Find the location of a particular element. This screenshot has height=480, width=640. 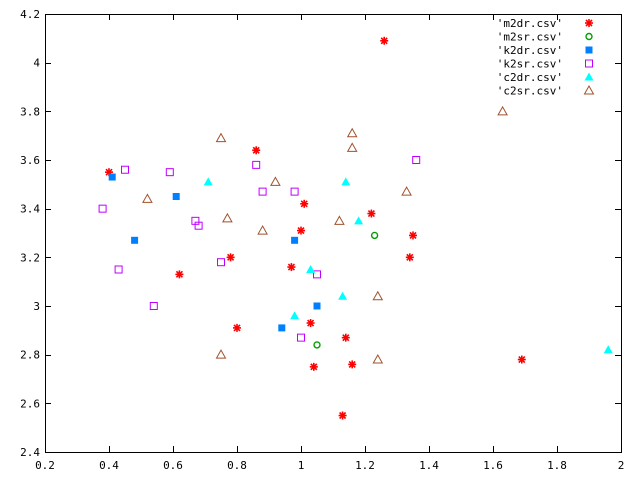

y-tick-label: 3.2 is located at coordinates (30, 257).